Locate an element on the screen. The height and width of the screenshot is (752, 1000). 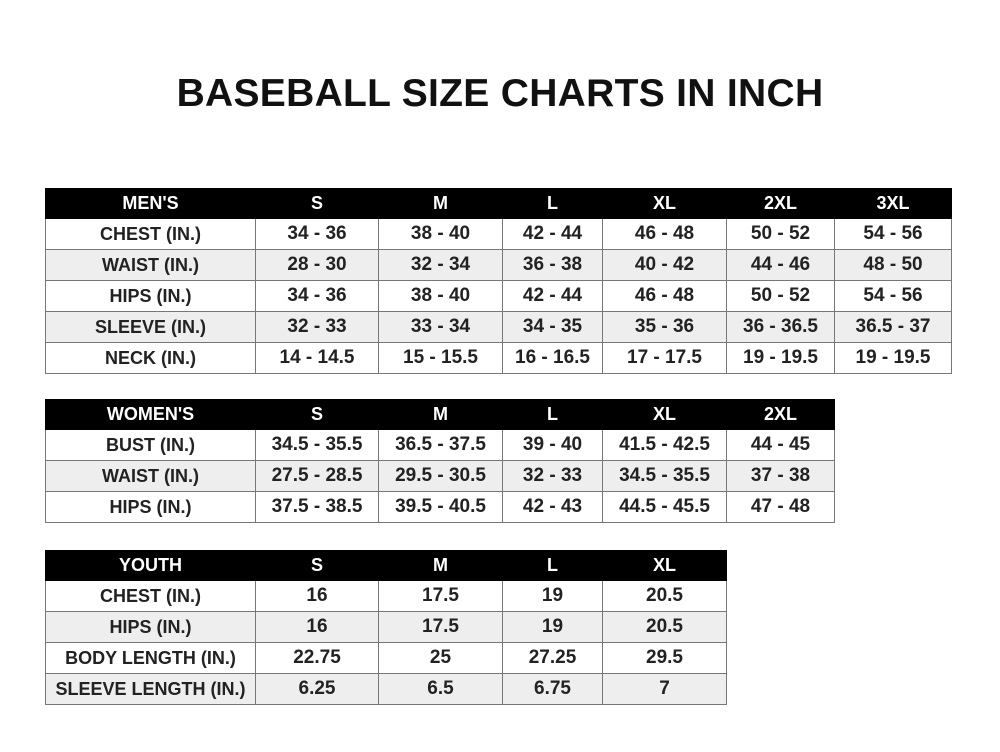
measurement-cell: 47 - 48 is located at coordinates (780, 507).